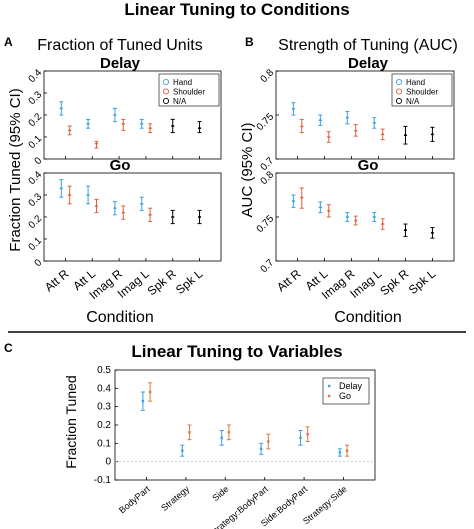  I want to click on x-tick-label: BodyPart, so click(134, 500).